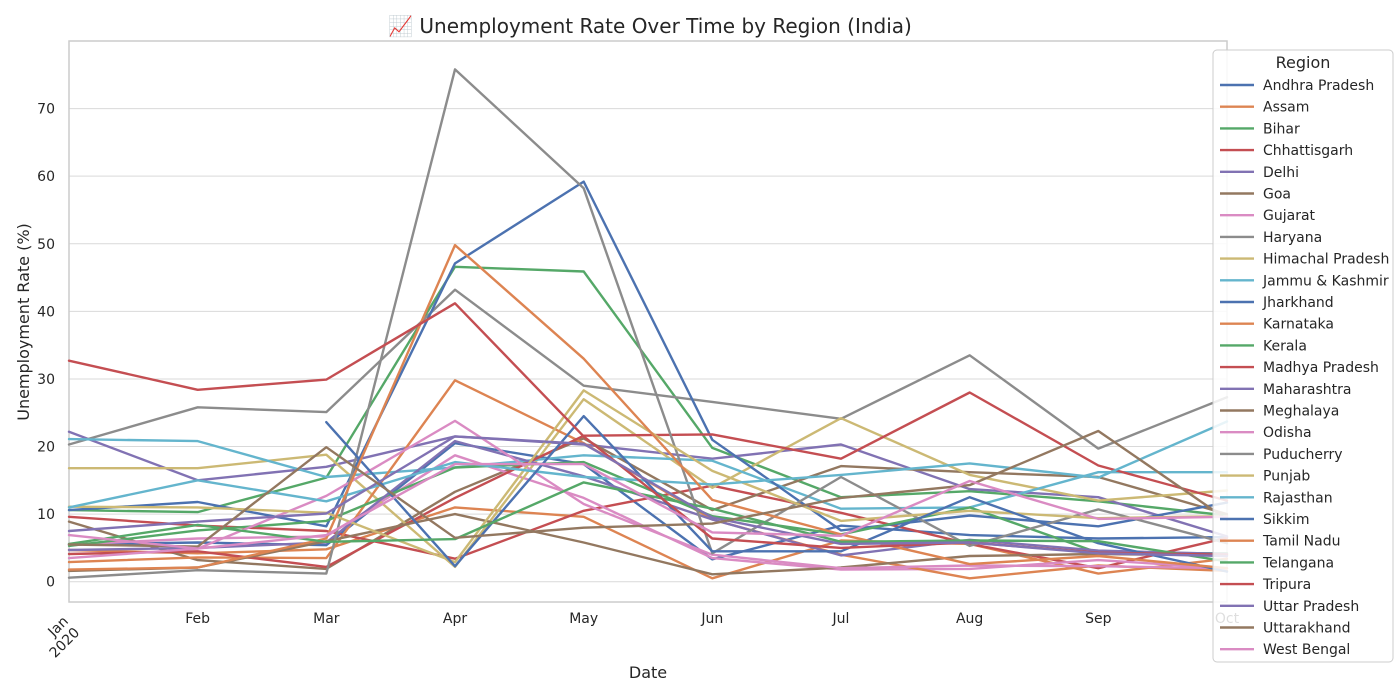 This screenshot has width=1400, height=700. I want to click on legend-label: Bihar, so click(1281, 129).